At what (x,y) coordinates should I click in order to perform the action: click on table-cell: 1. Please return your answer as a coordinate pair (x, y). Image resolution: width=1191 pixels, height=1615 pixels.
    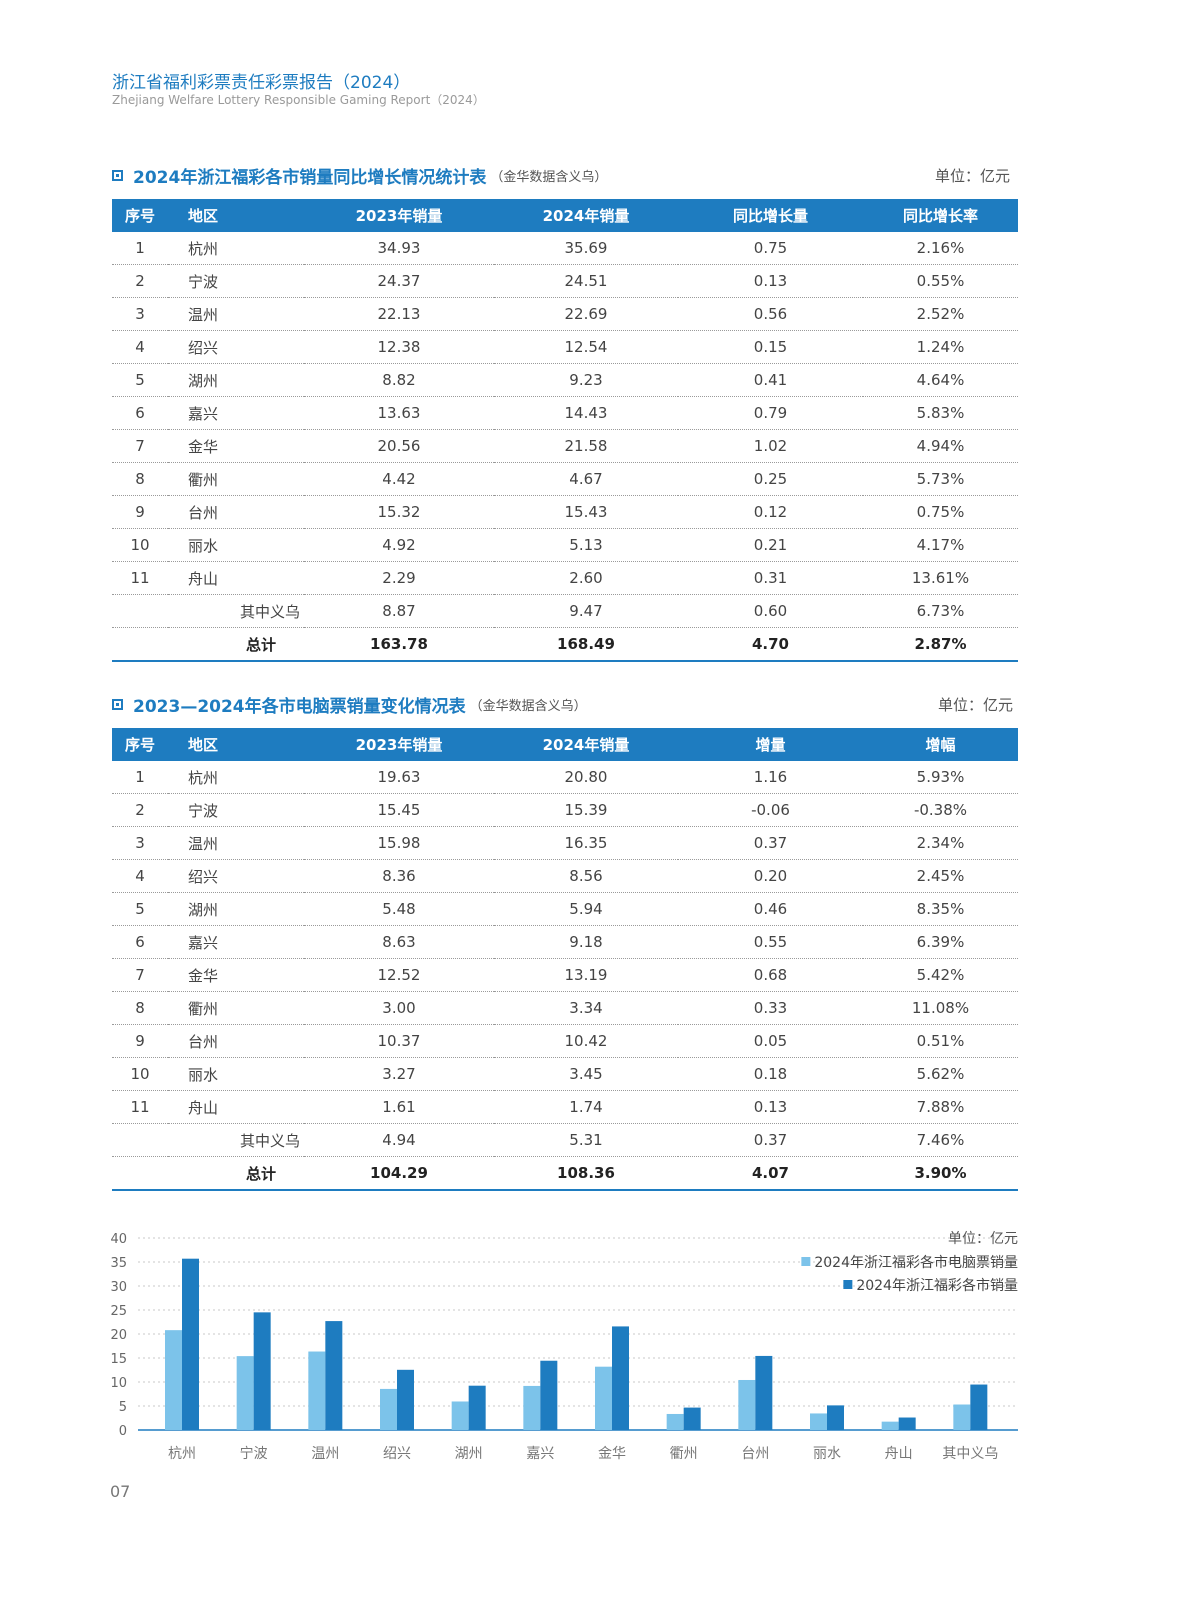
    Looking at the image, I should click on (140, 248).